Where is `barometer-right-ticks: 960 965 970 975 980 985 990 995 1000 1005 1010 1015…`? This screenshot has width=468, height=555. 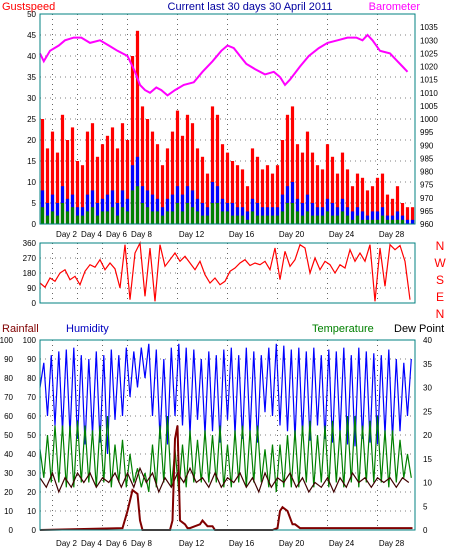
barometer-right-ticks: 960 965 970 975 980 985 990 995 1000 1005 1010 1015… is located at coordinates (429, 126).